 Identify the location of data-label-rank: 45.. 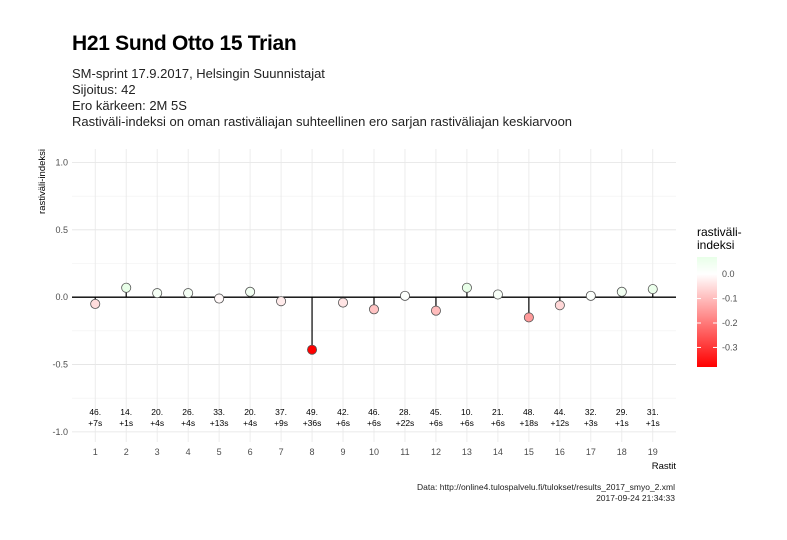
(436, 412).